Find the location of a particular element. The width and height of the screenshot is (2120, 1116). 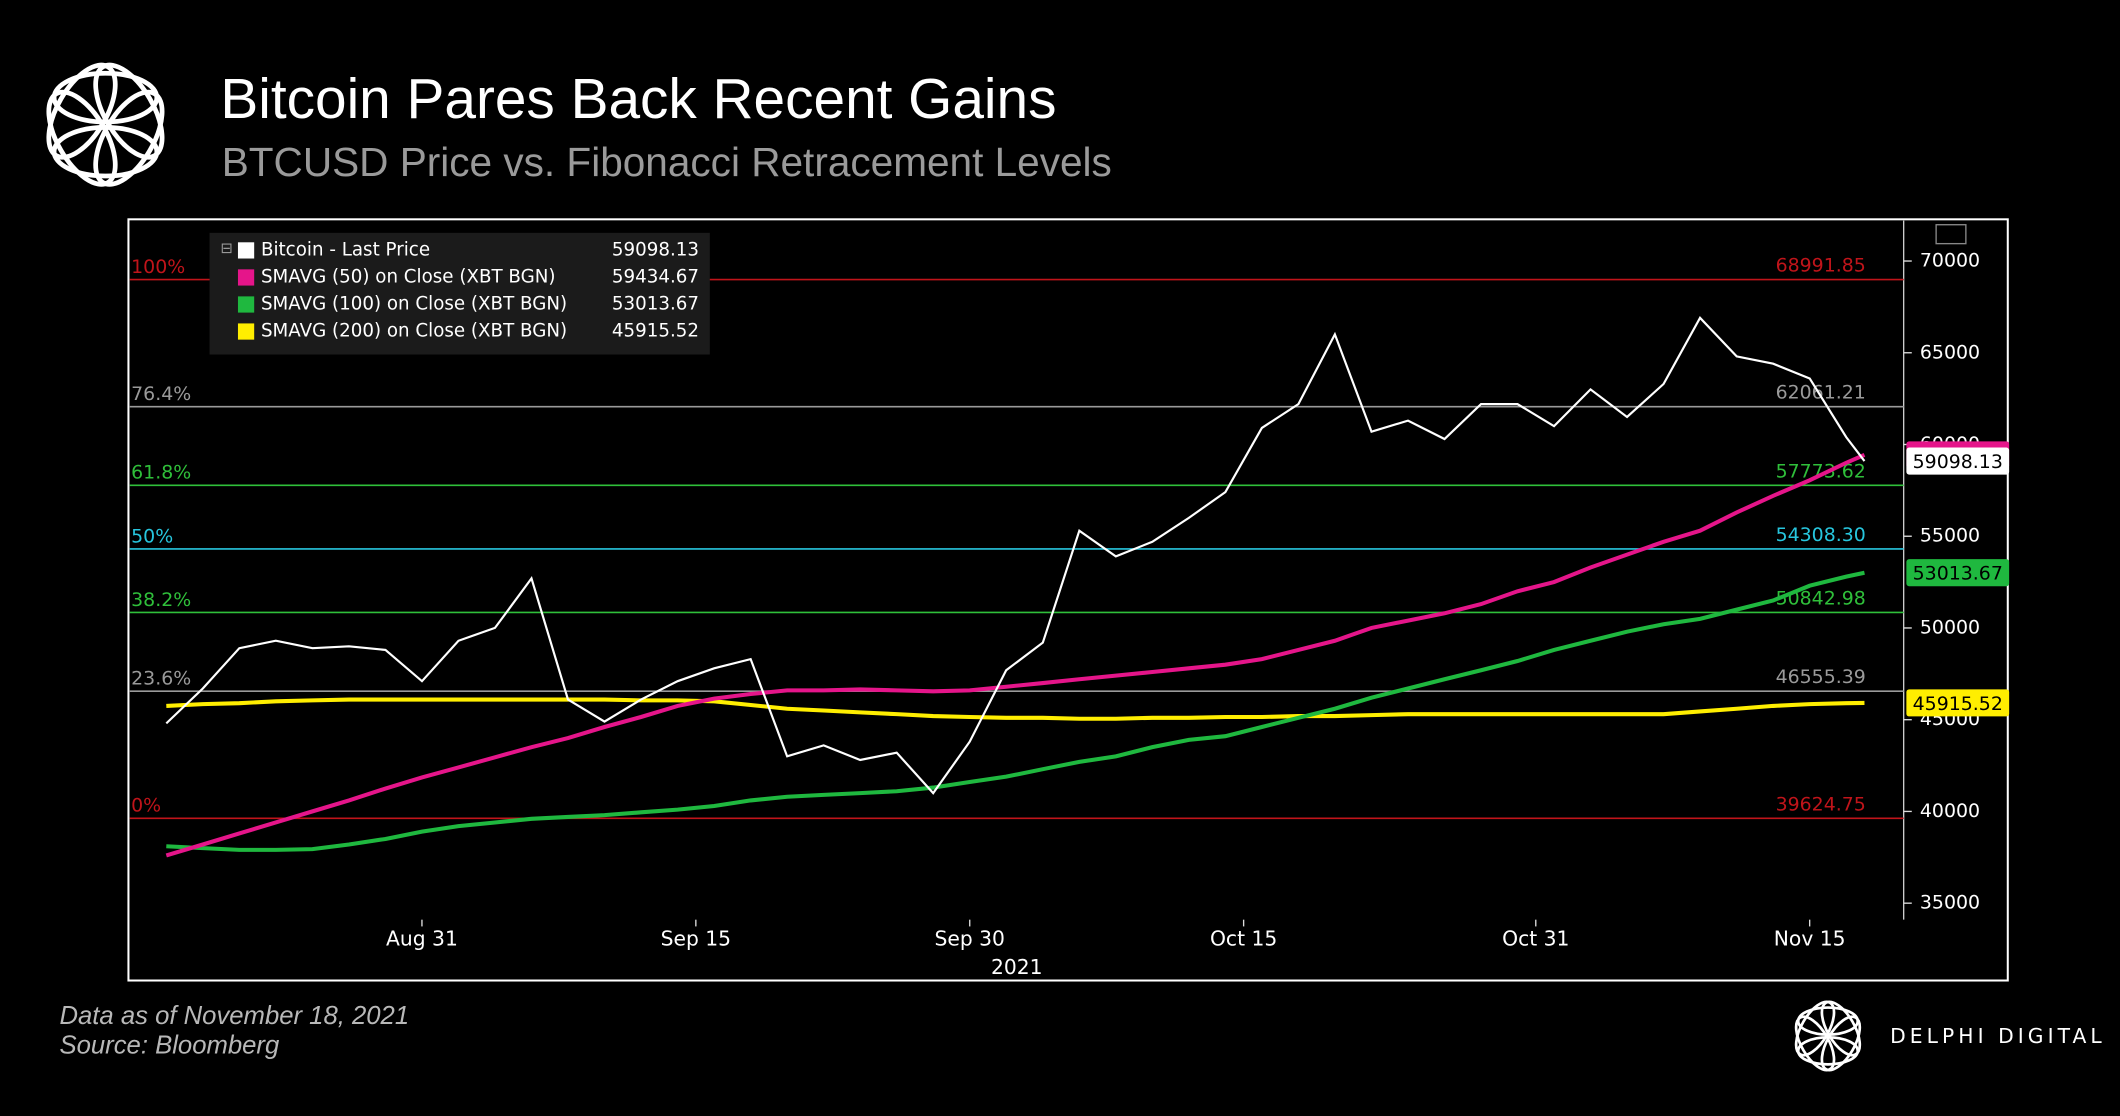

x-tick-label: Oct 15 is located at coordinates (1243, 938).